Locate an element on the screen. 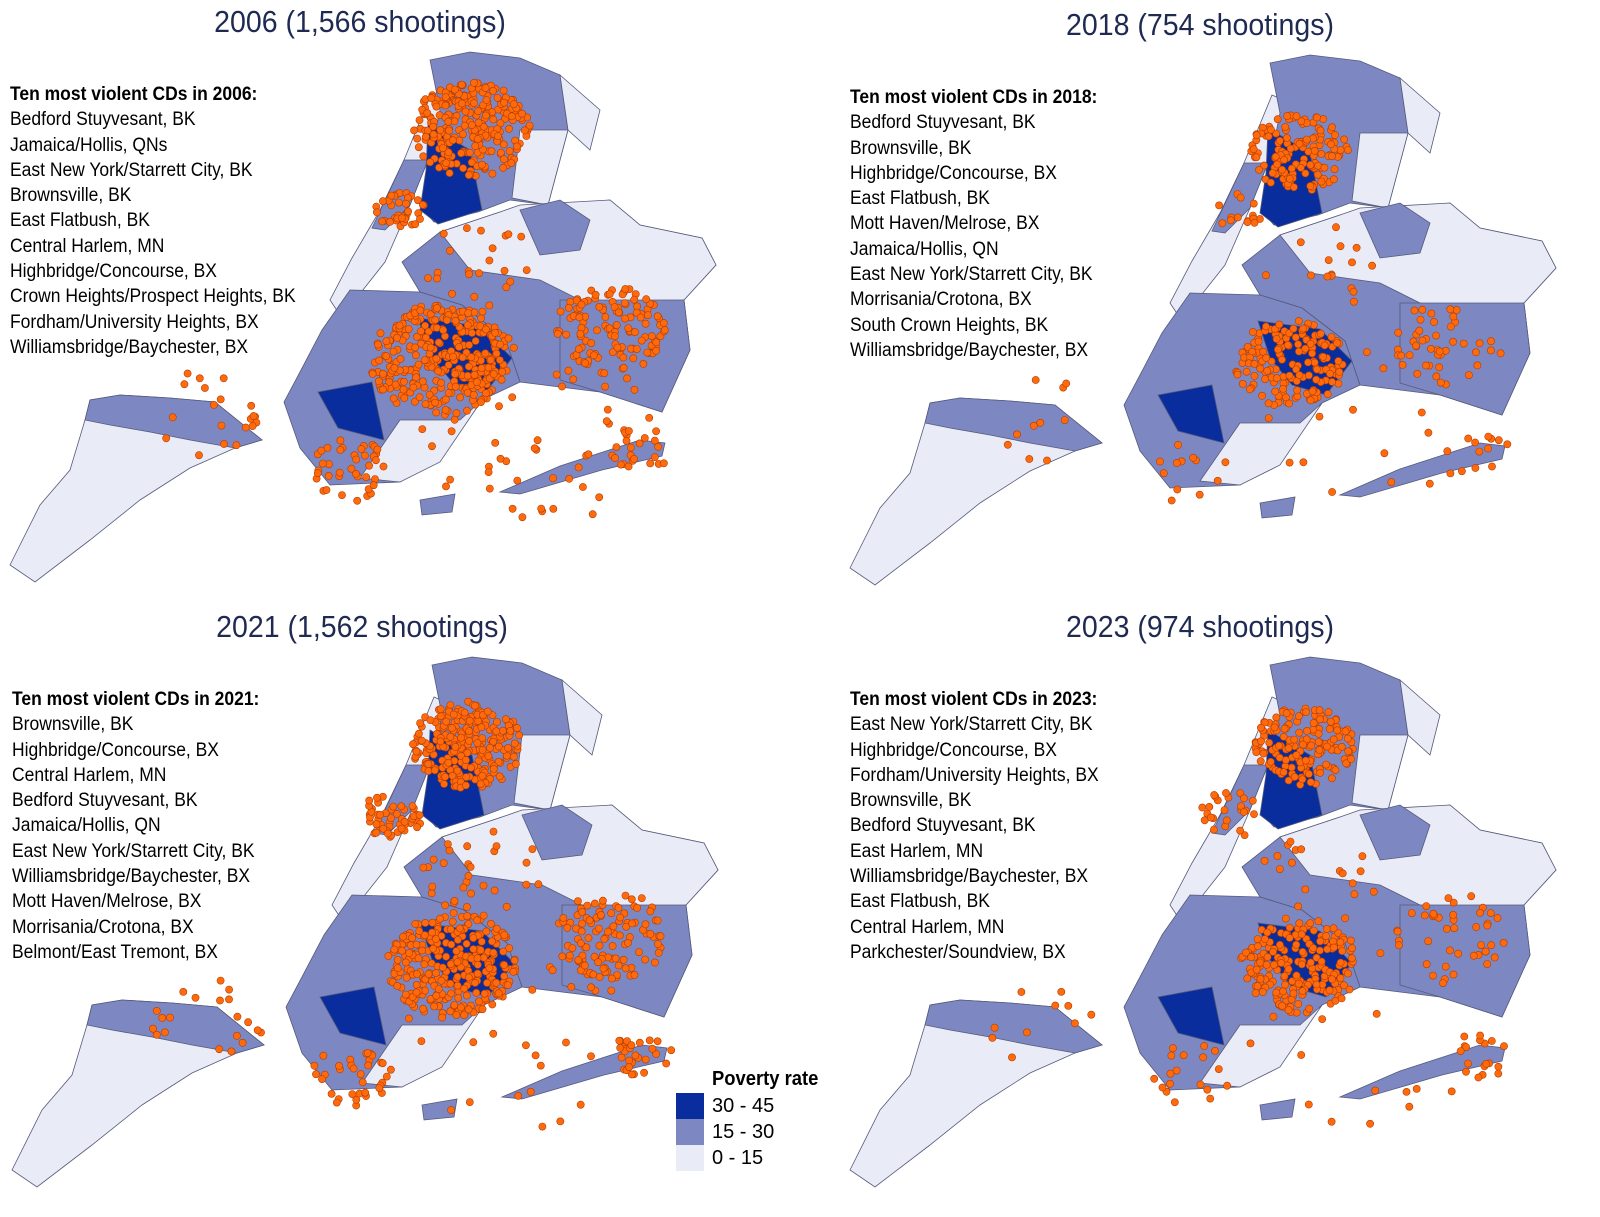 The image size is (1600, 1217). district-bronx-east is located at coordinates (542, 772).